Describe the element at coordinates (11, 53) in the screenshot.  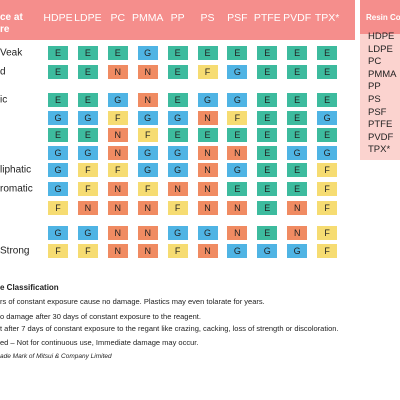
I see `row-label: Veak` at that location.